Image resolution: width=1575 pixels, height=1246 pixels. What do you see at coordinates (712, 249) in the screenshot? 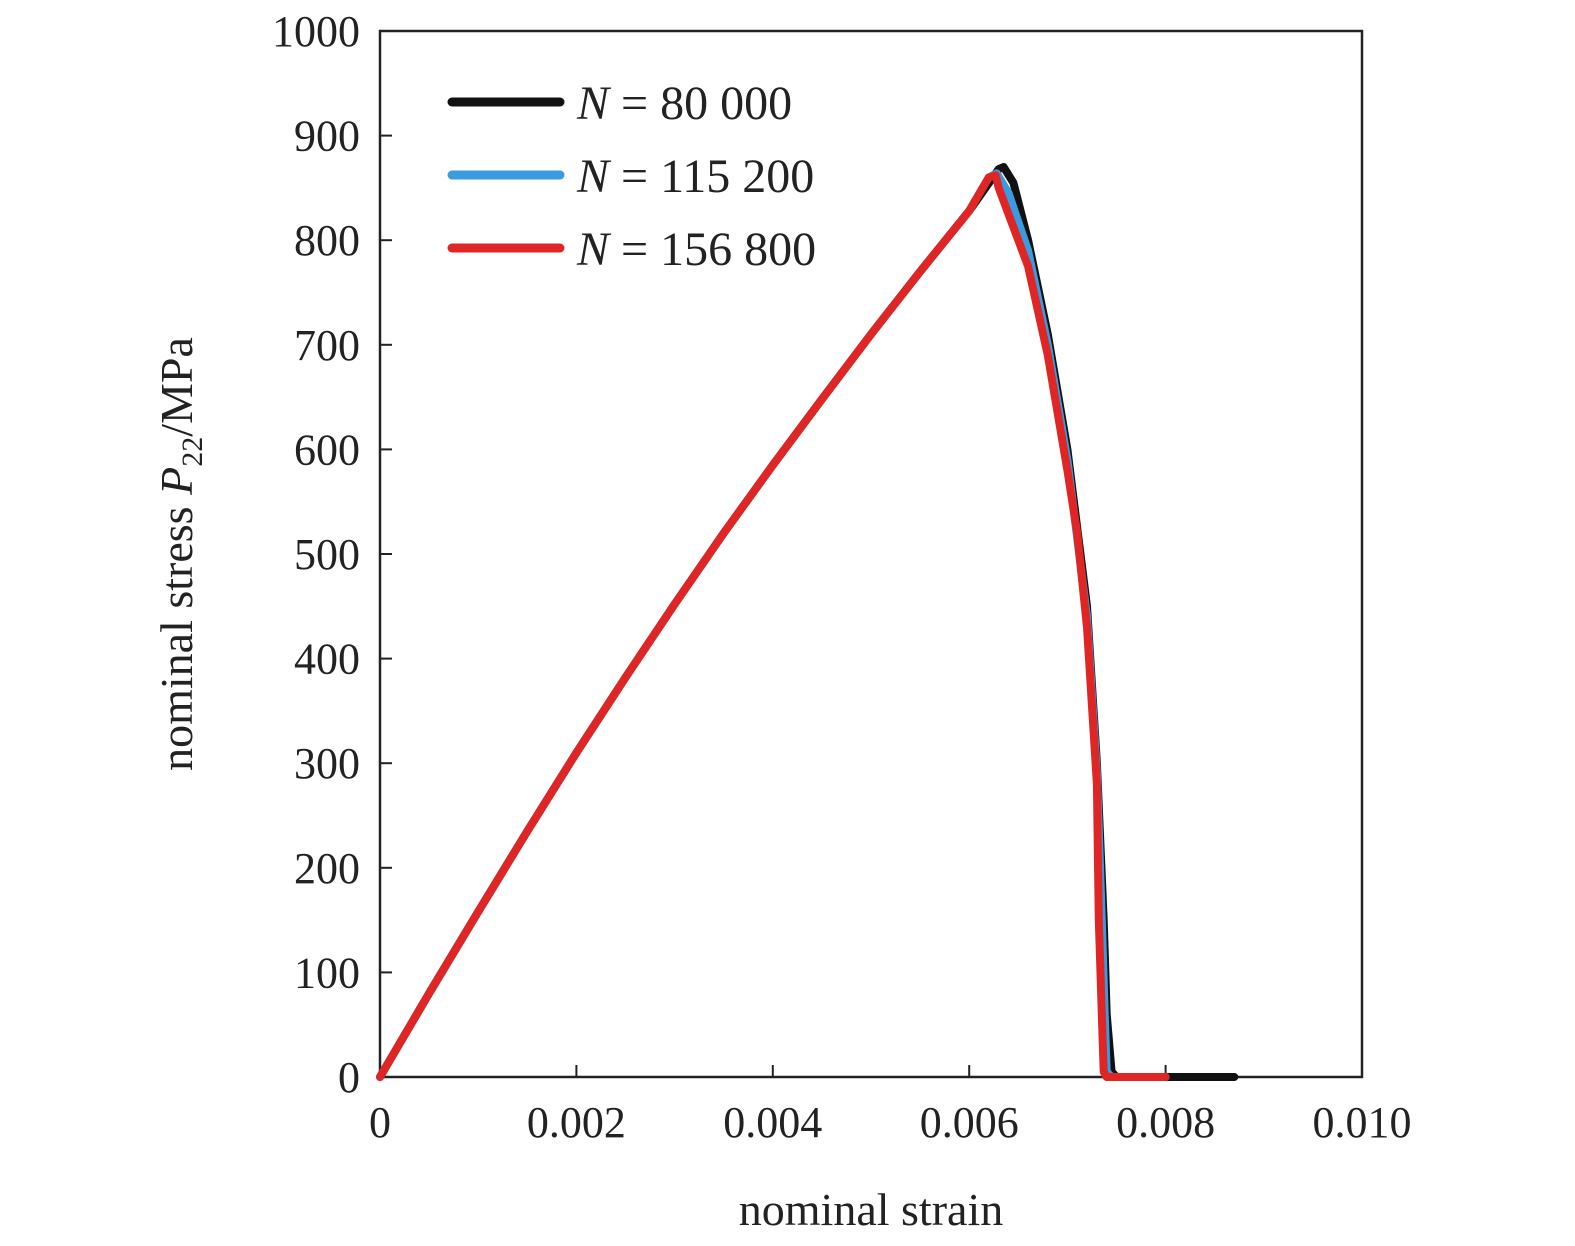
I see `legend-value: = 156 800` at bounding box center [712, 249].